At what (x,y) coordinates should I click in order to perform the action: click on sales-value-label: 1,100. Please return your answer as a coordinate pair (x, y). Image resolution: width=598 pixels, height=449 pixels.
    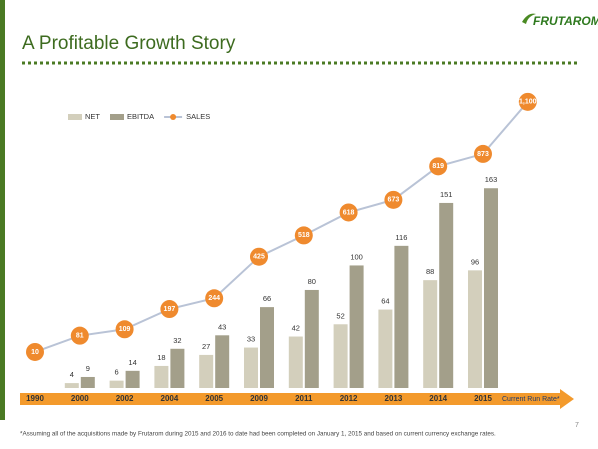
    Looking at the image, I should click on (528, 102).